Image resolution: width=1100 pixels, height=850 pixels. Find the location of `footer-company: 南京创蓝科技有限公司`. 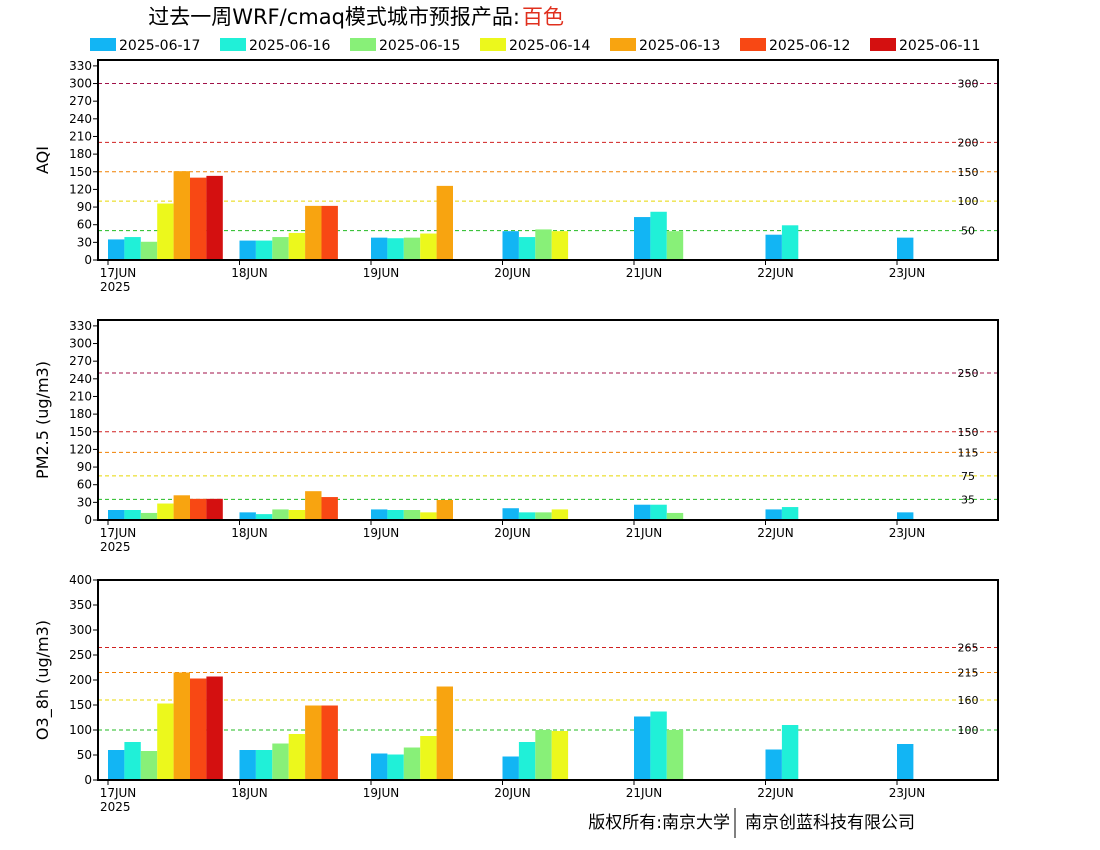

footer-company: 南京创蓝科技有限公司 is located at coordinates (830, 823).